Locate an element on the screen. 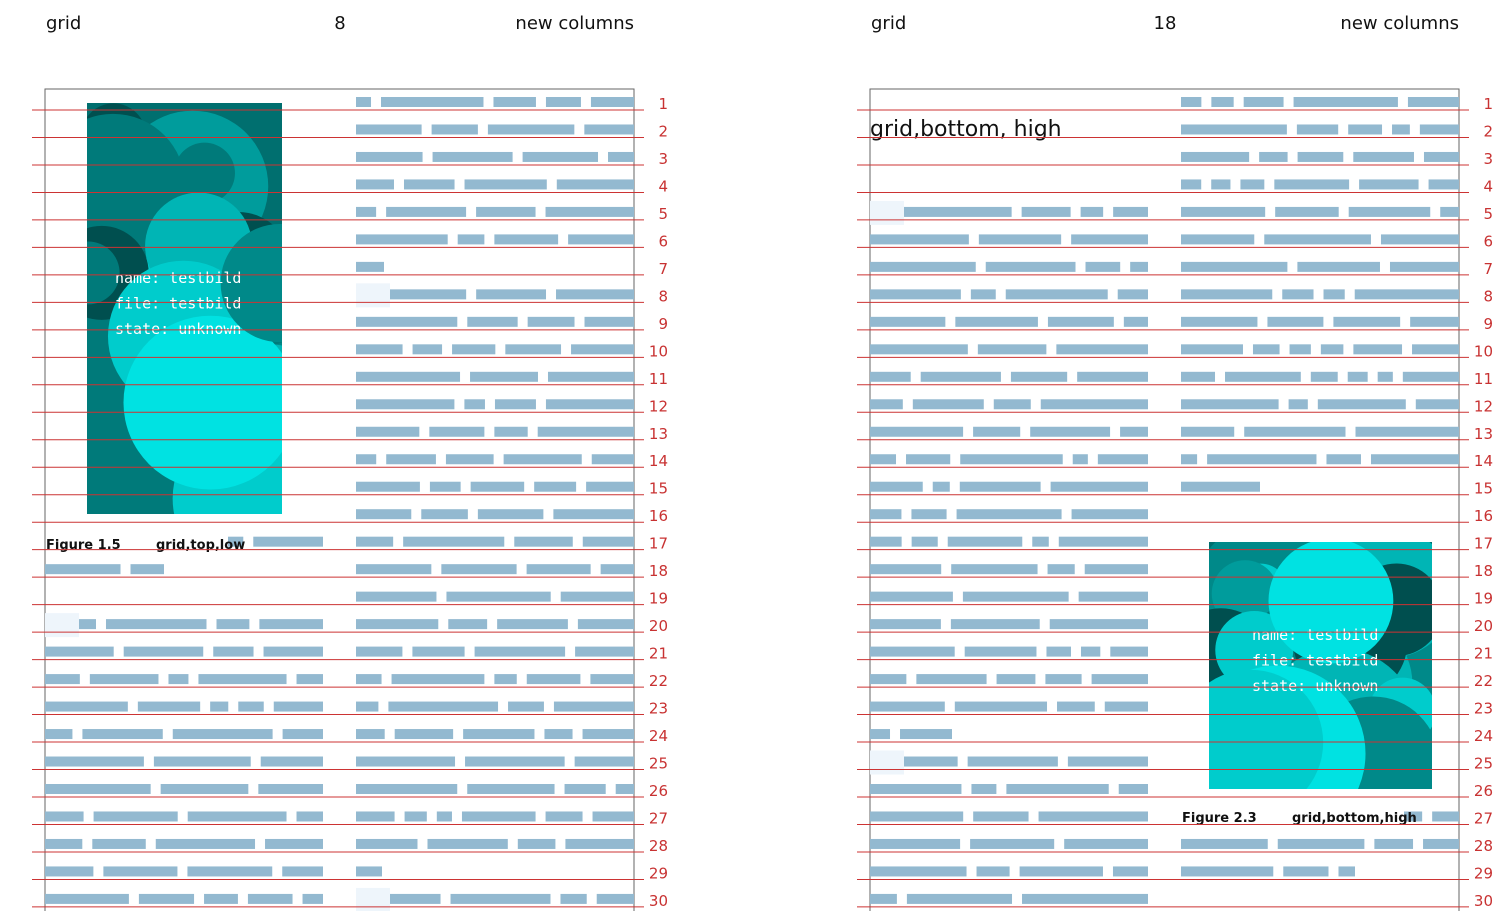 The image size is (1510, 911). line-number: 5 is located at coordinates (663, 214).